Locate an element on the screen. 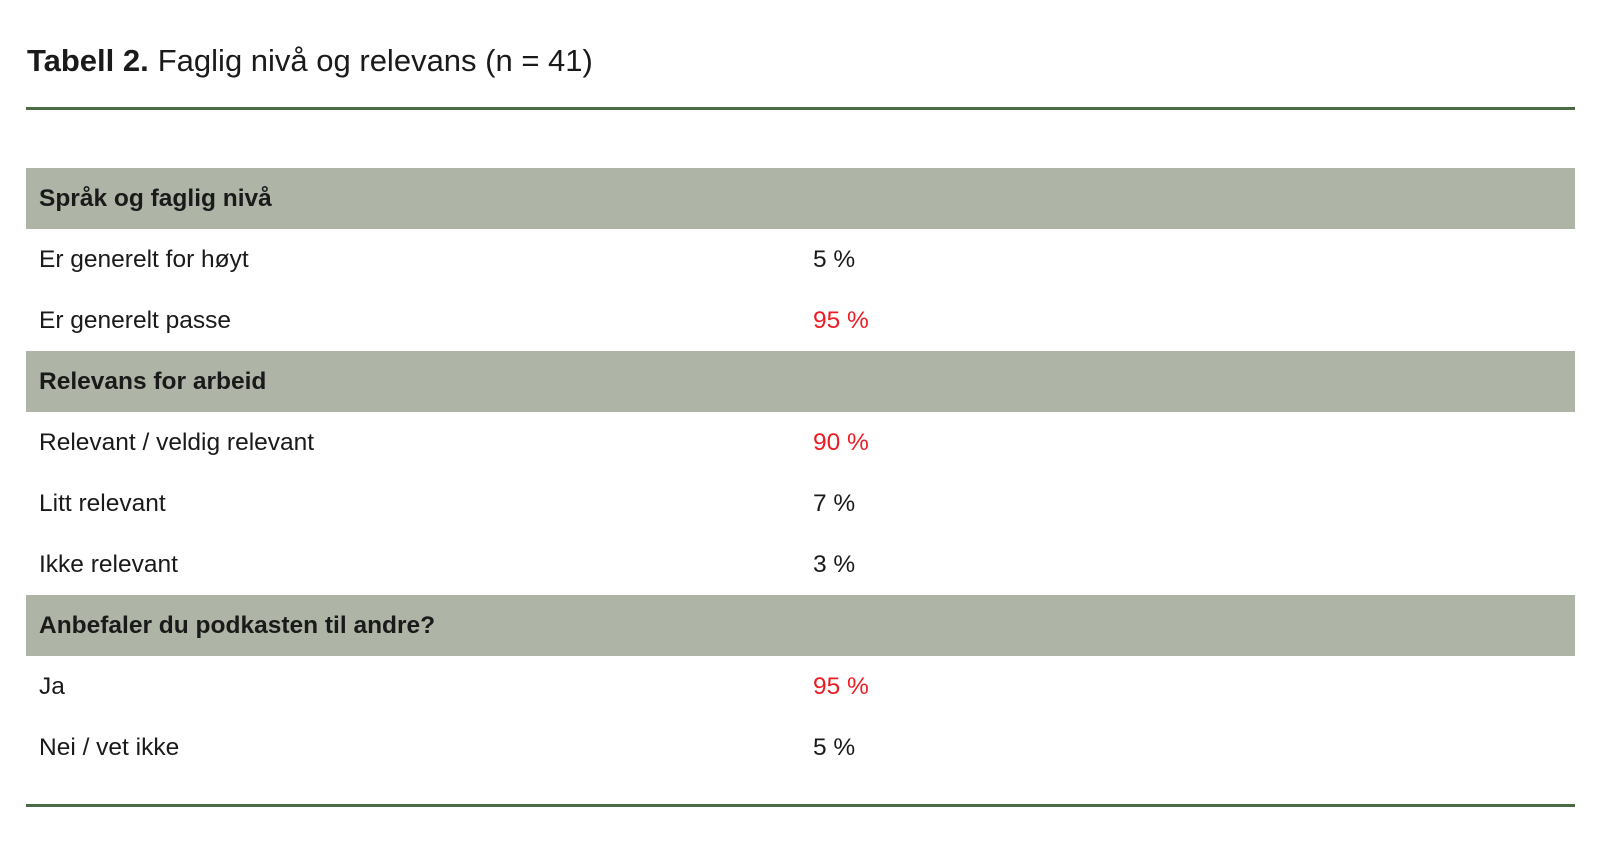 The height and width of the screenshot is (858, 1600). table-row: Nei / vet ikke 5 % is located at coordinates (800, 747).